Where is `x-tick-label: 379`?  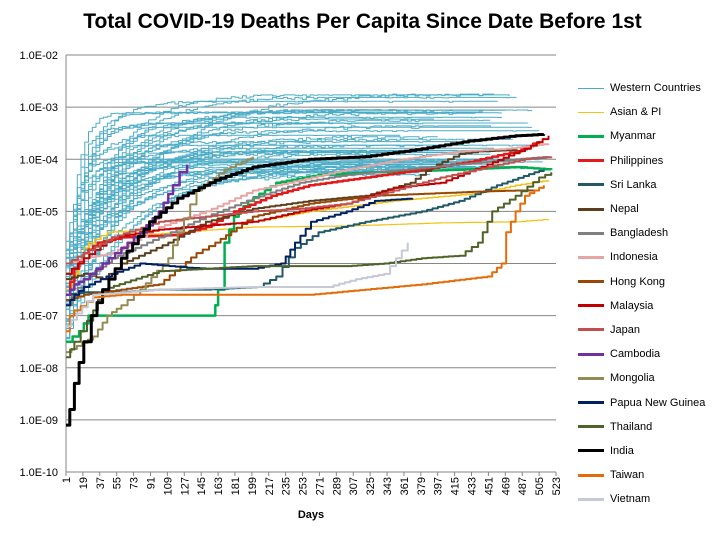
x-tick-label: 379 is located at coordinates (422, 486).